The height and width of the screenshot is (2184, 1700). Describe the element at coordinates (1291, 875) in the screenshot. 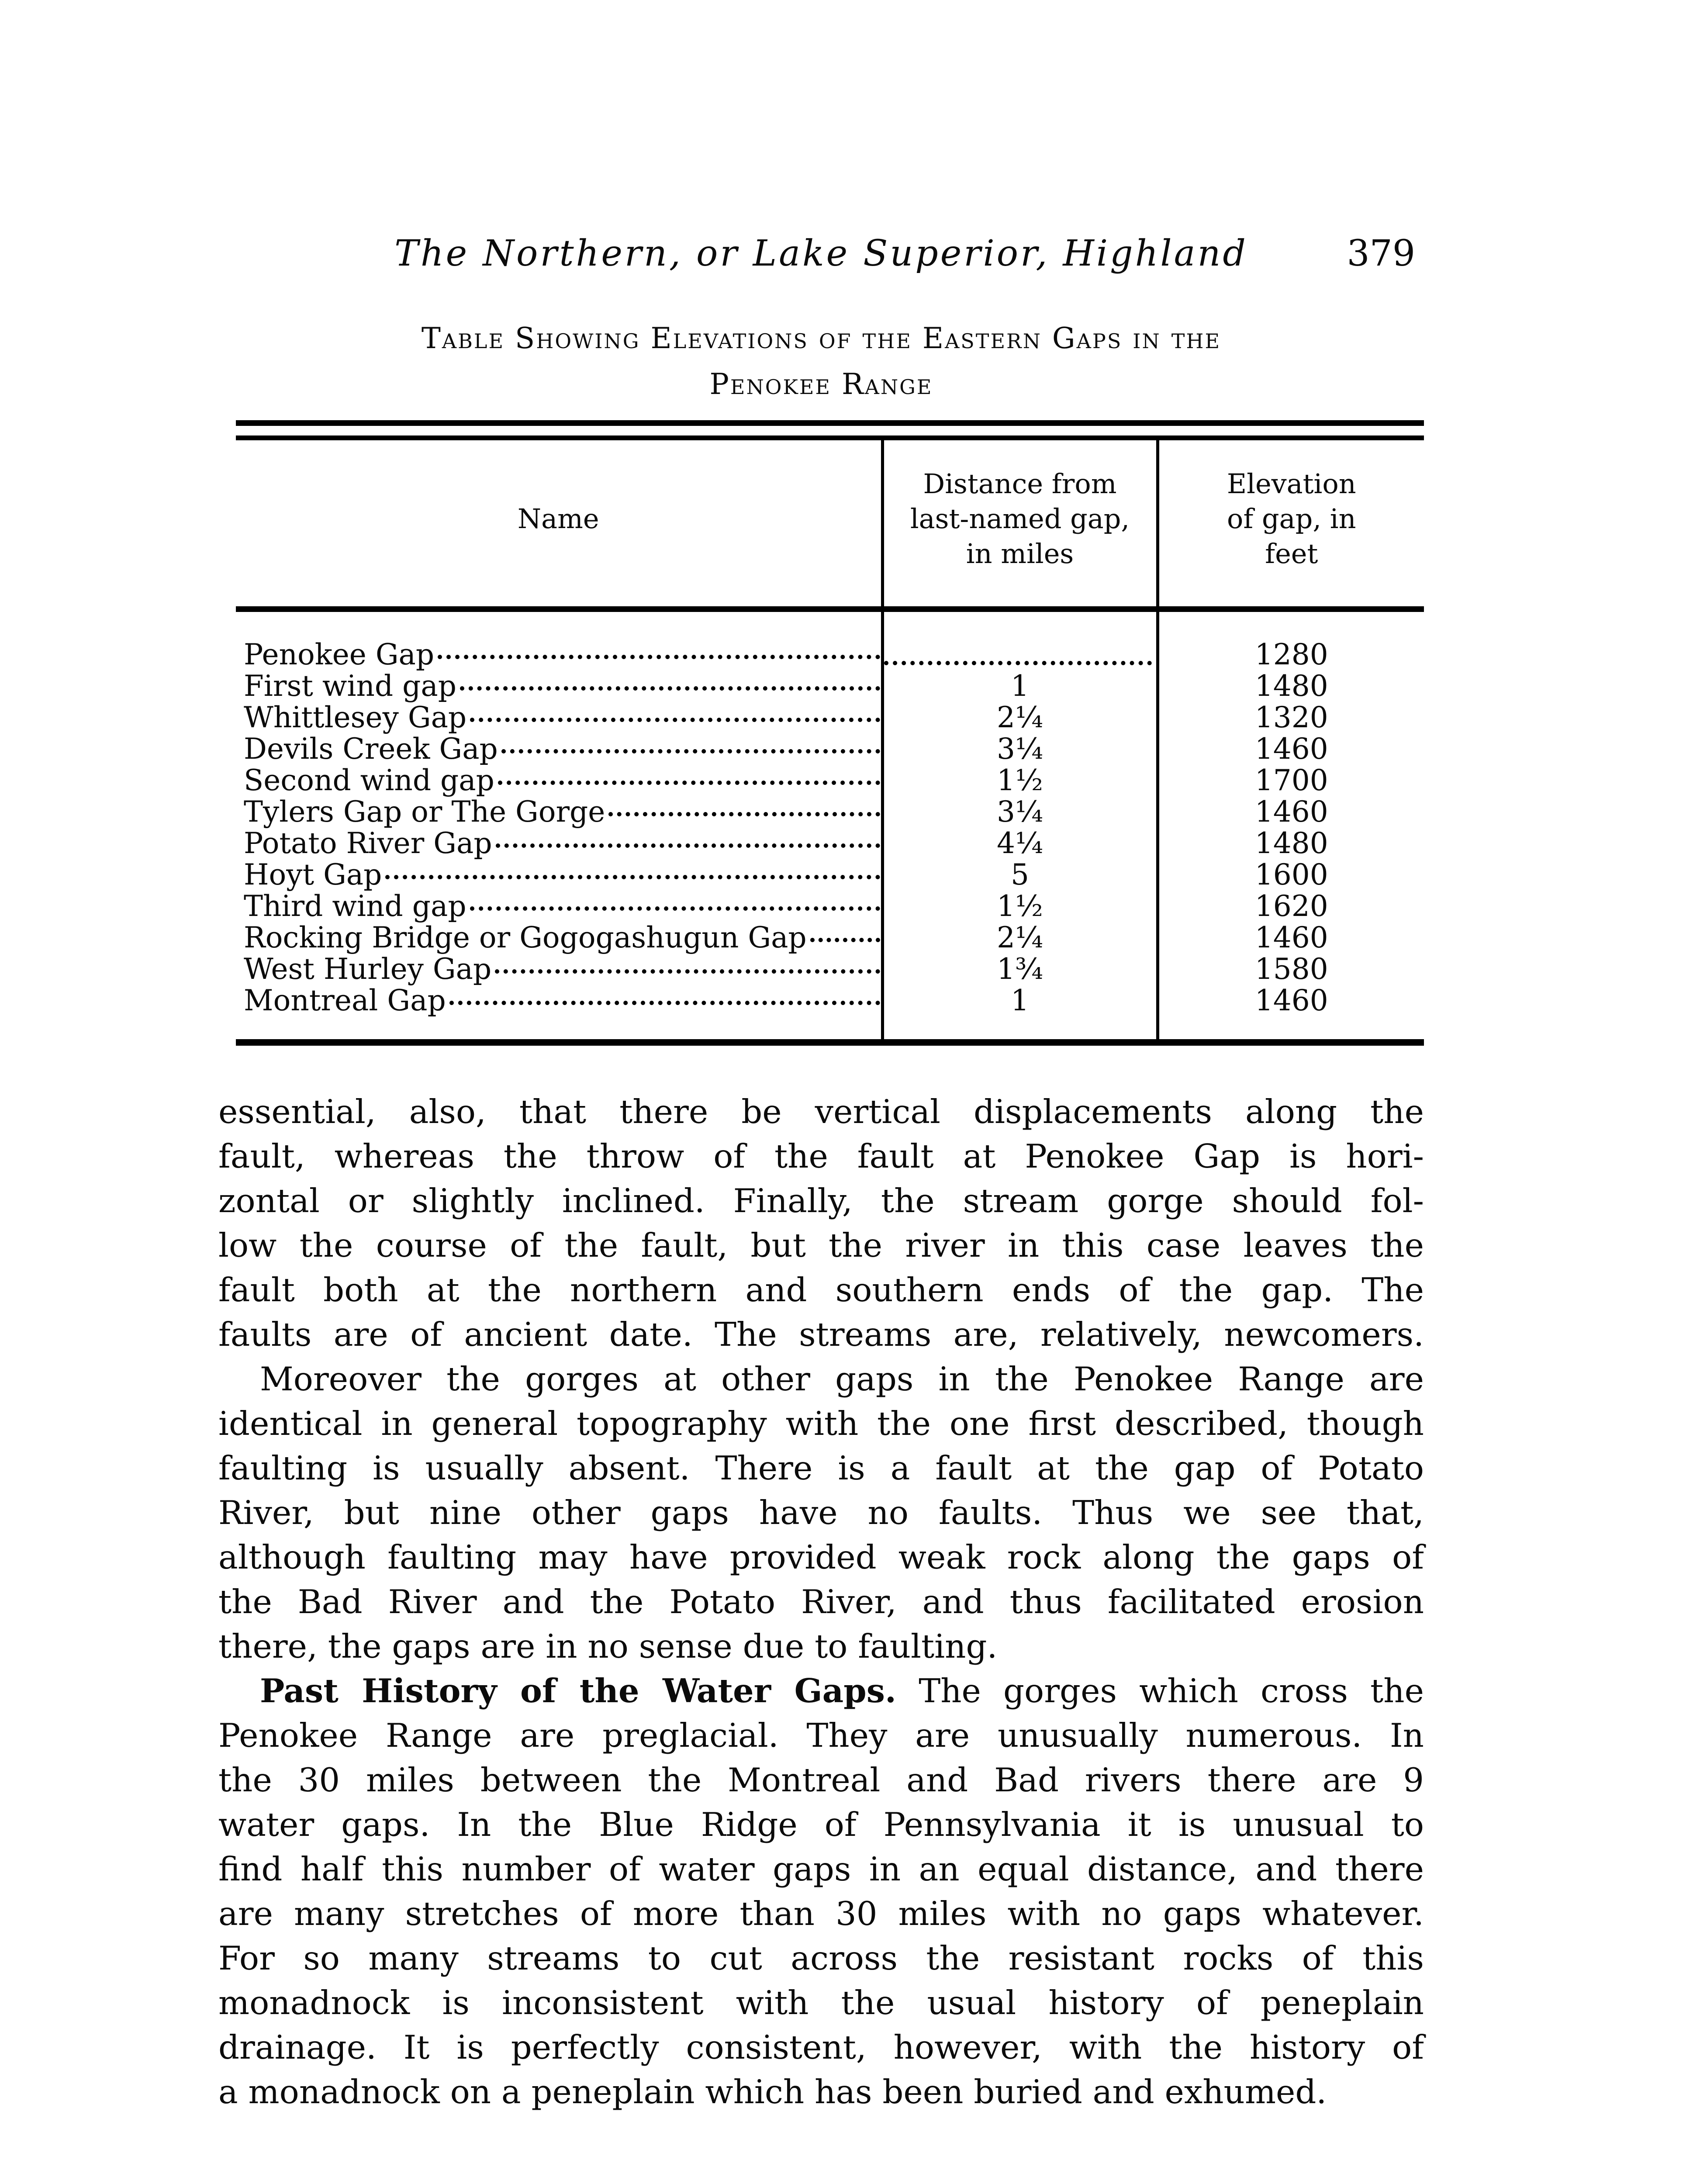

I see `gap-elevation: 1600` at that location.